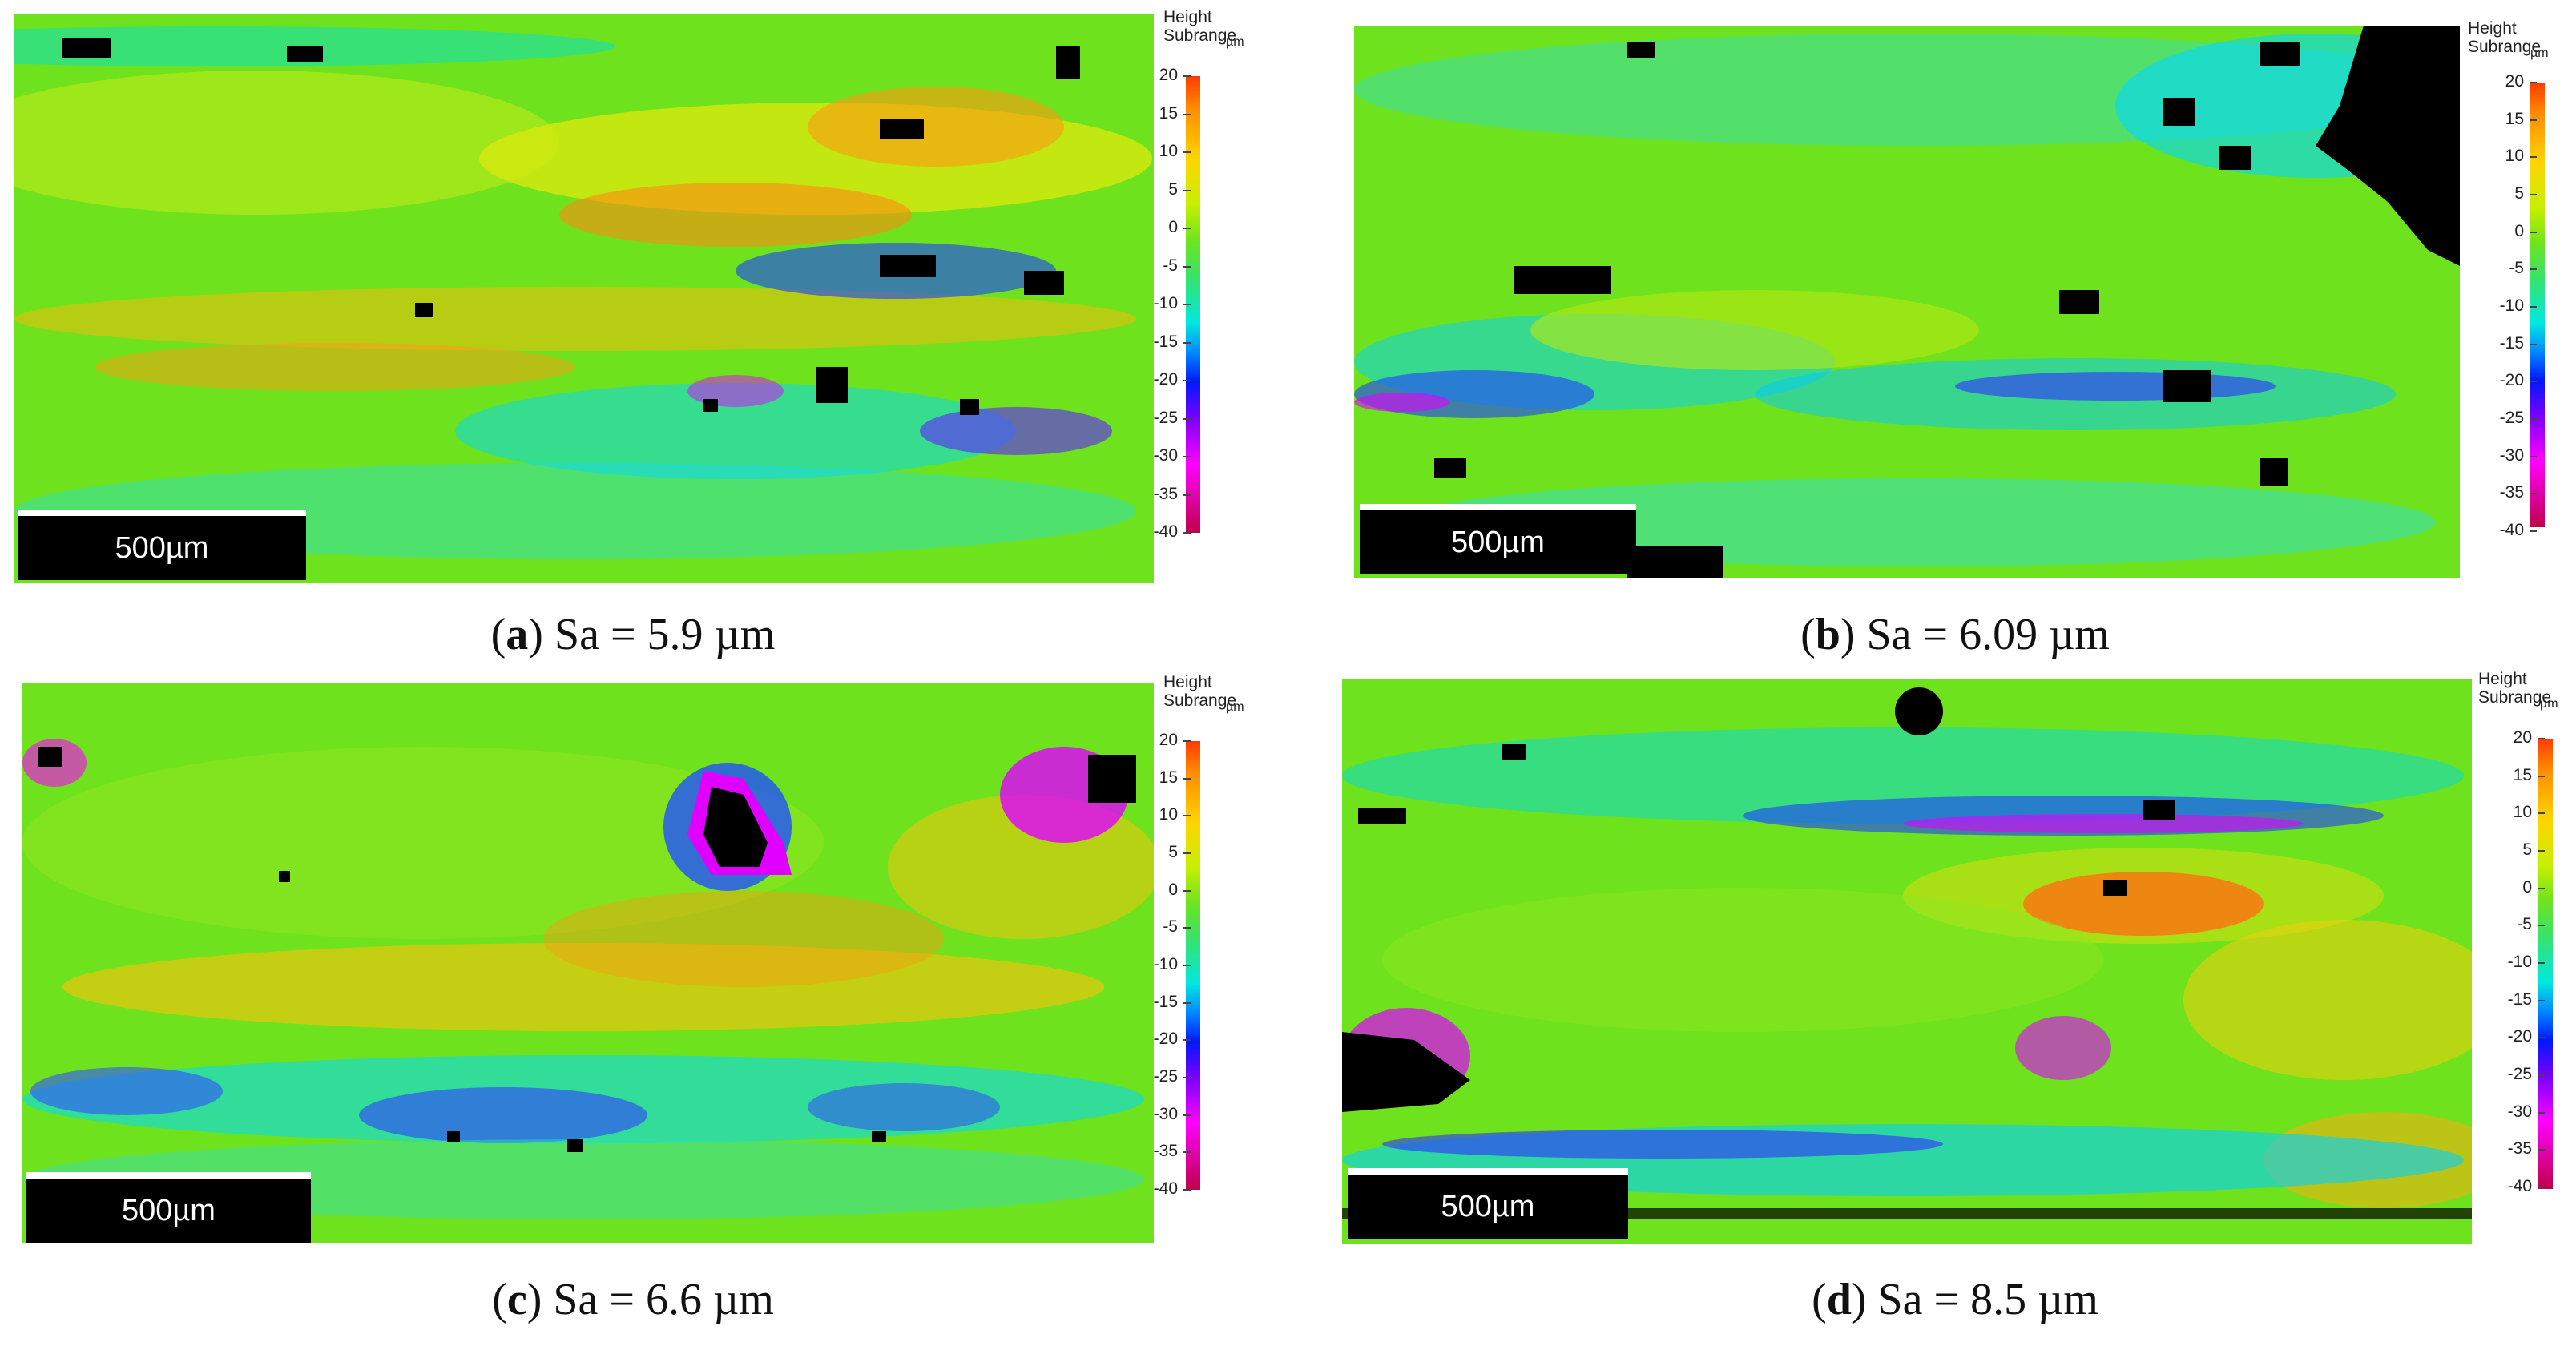 This screenshot has width=2576, height=1350. Describe the element at coordinates (1498, 539) in the screenshot. I see `scale-bar-b: 500µm` at that location.